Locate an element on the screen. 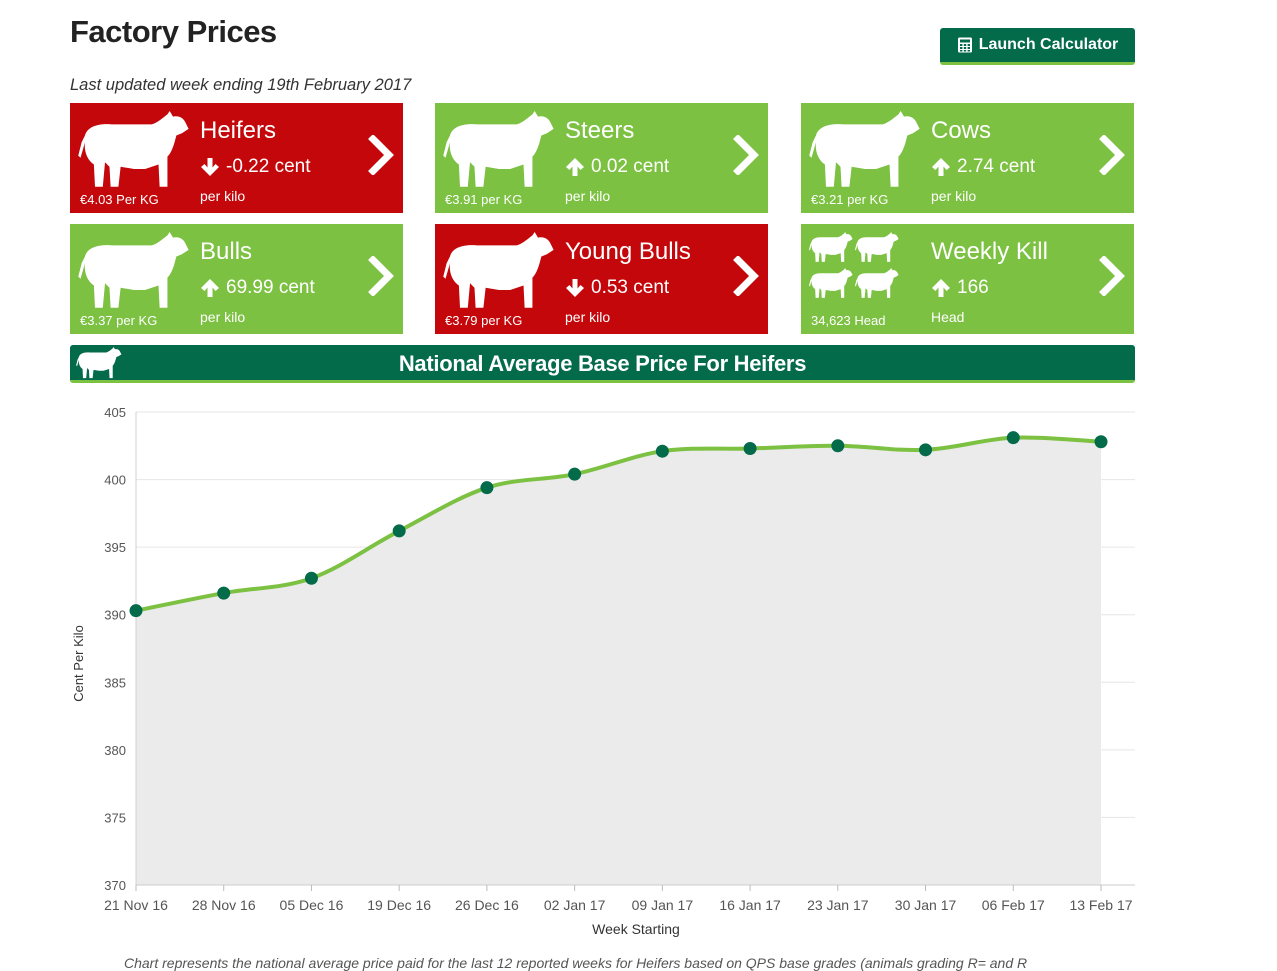 Image resolution: width=1277 pixels, height=971 pixels. chart-banner-title: National Average Base Price For Heifers is located at coordinates (602, 363).